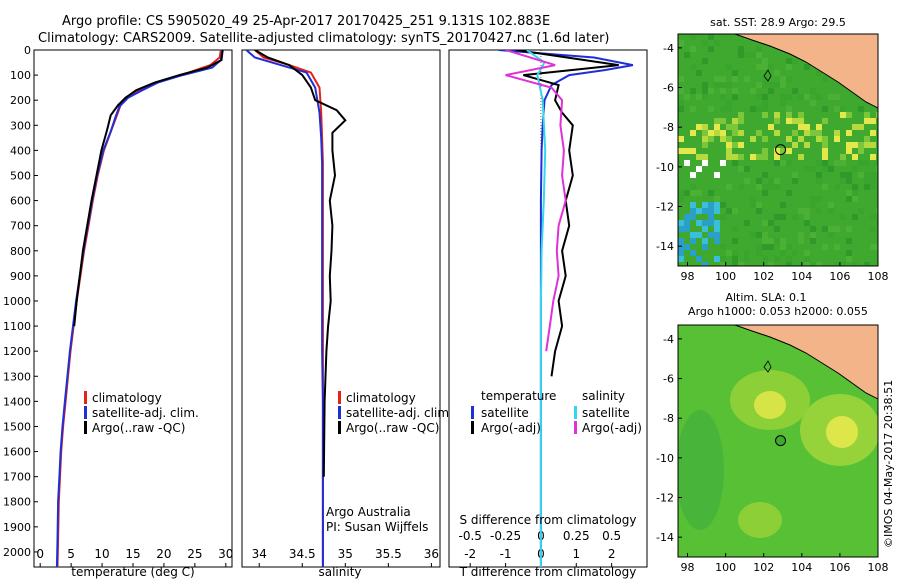  What do you see at coordinates (470, 554) in the screenshot?
I see `x-tick-label: -2` at bounding box center [470, 554].